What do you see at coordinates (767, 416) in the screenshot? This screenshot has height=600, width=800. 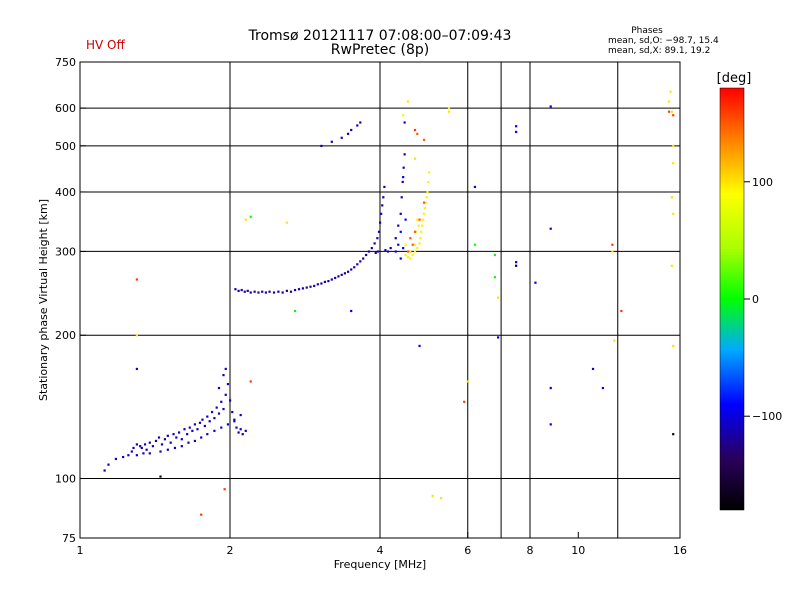 I see `colorbar-tick-label: −100` at bounding box center [767, 416].